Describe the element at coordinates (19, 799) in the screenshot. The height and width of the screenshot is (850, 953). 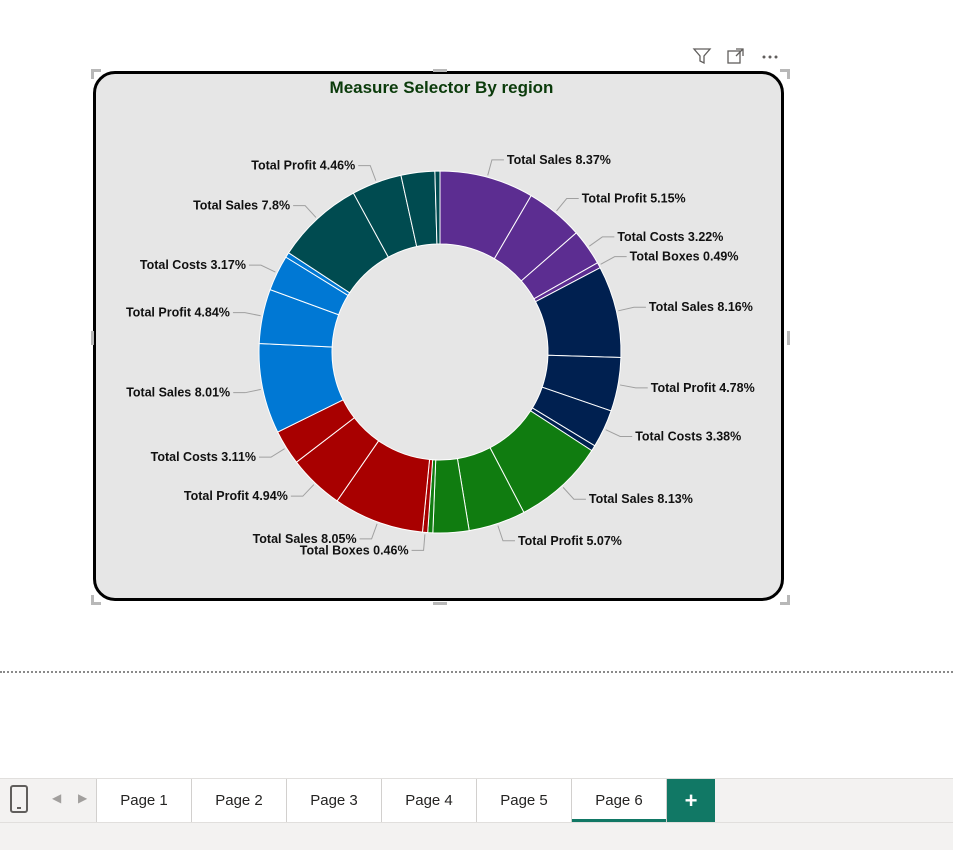
I see `mobile-layout-icon` at that location.